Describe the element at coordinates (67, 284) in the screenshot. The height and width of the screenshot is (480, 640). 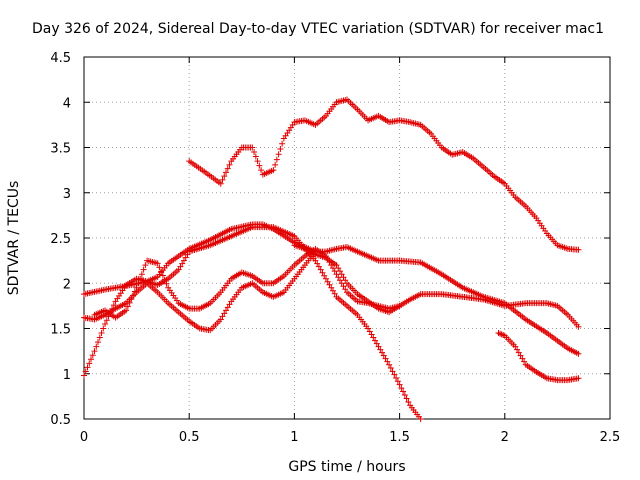
I see `y-tick-label: 2` at that location.